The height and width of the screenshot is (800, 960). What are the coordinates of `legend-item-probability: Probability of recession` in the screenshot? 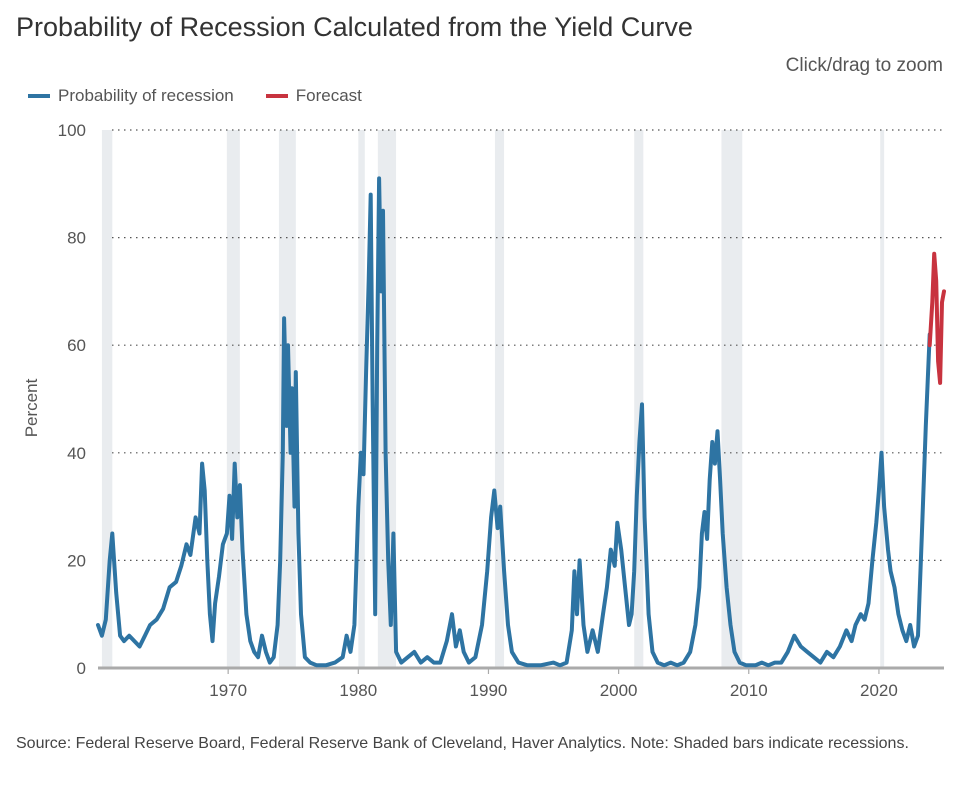 It's located at (131, 96).